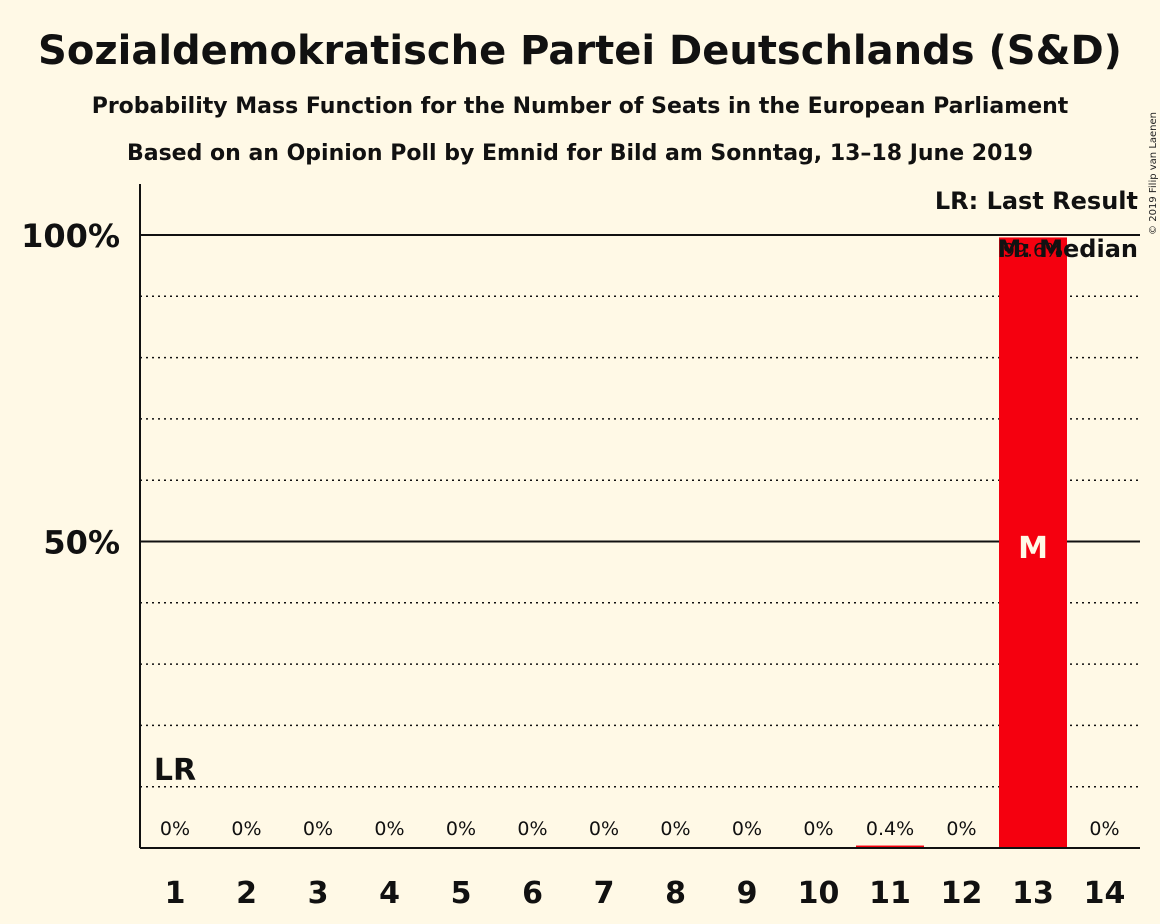  Describe the element at coordinates (962, 893) in the screenshot. I see `x-tick-label: 12` at that location.